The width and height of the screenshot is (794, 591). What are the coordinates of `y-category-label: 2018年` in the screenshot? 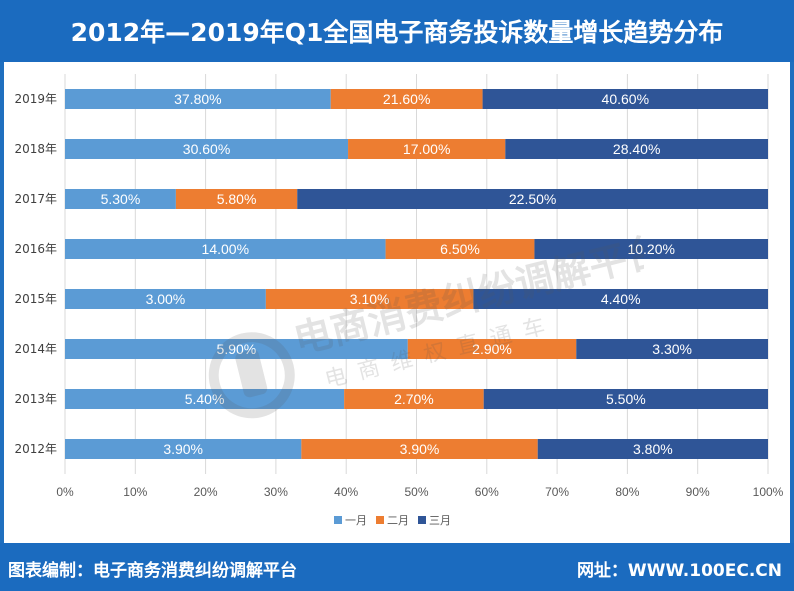 It's located at (35, 149).